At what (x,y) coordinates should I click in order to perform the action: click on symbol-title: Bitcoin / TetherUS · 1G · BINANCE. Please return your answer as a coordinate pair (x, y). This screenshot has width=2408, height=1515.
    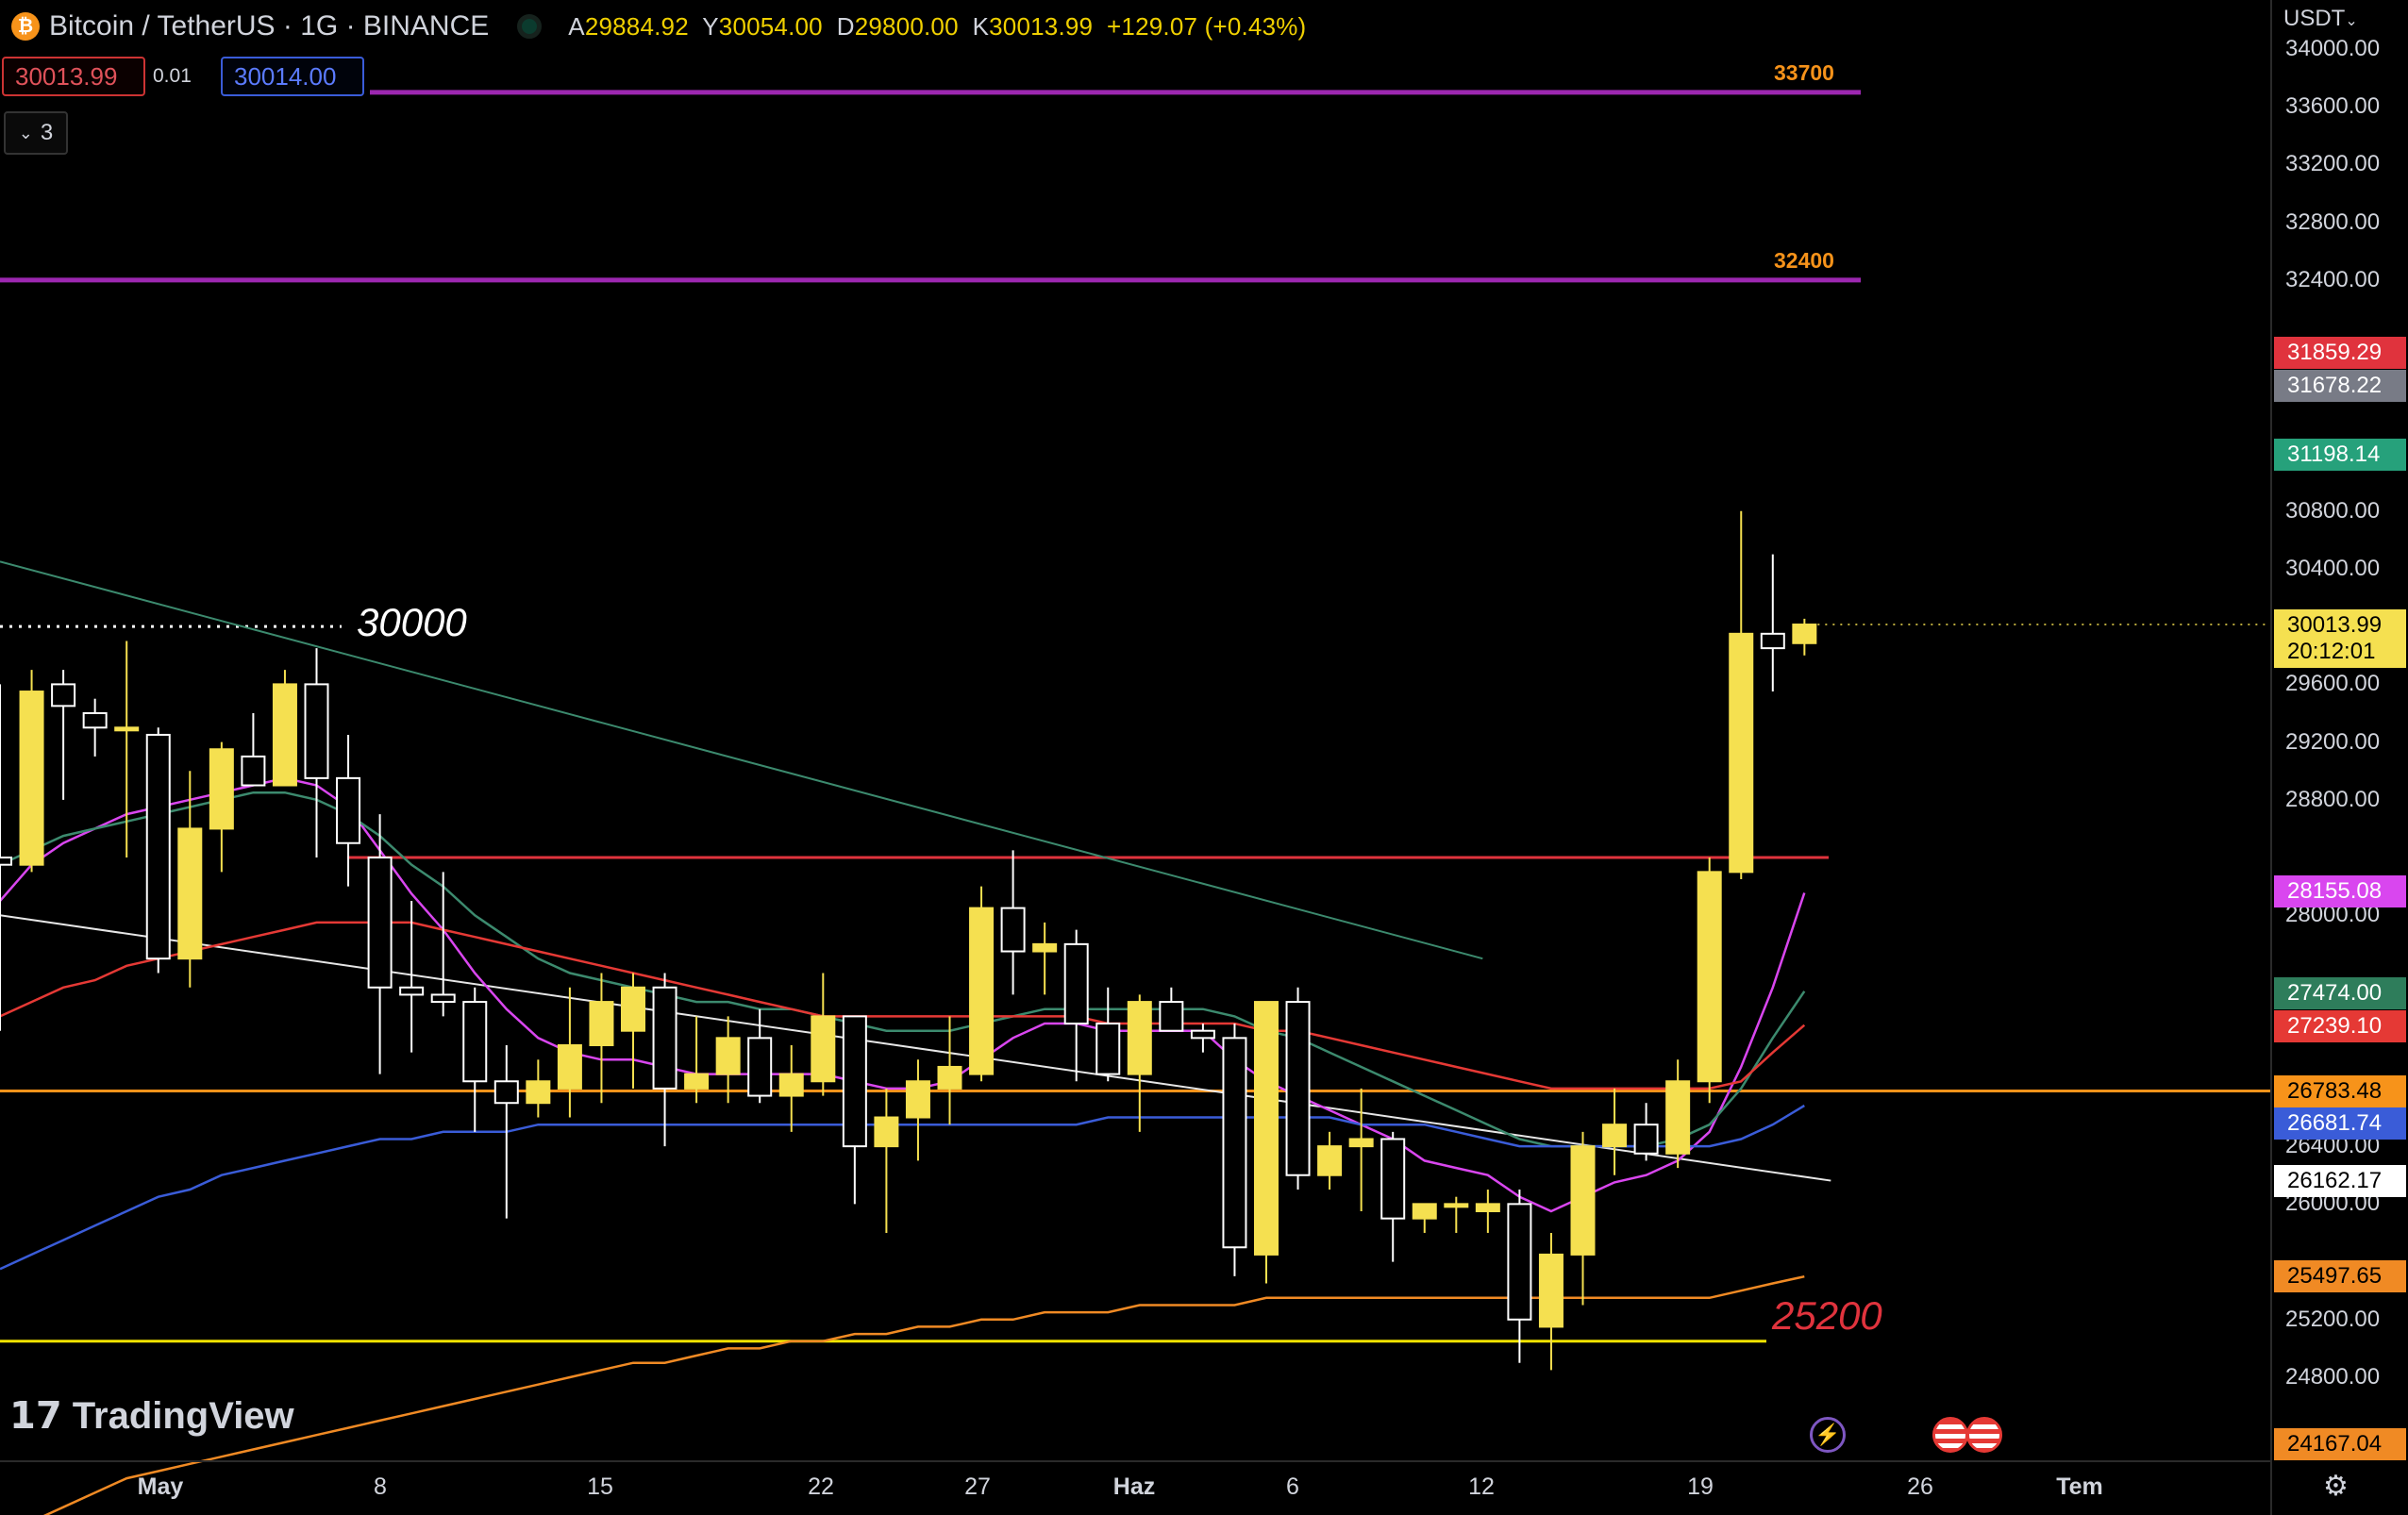
    Looking at the image, I should click on (269, 26).